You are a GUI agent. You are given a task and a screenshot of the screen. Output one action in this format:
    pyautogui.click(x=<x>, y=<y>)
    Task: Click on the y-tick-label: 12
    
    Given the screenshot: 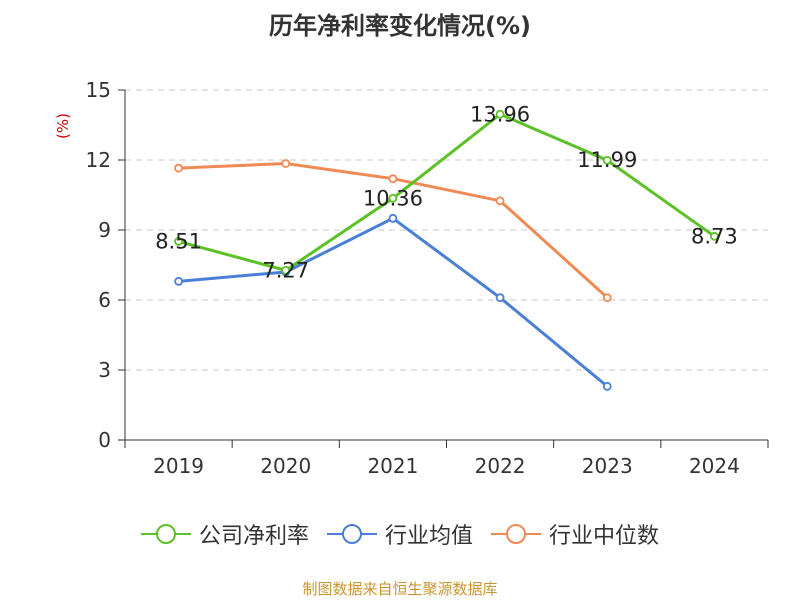 What is the action you would take?
    pyautogui.click(x=98, y=160)
    